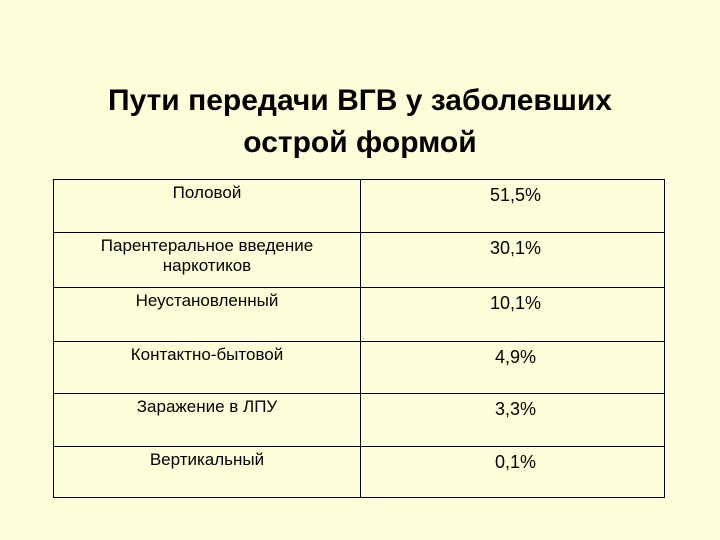  I want to click on route-label-cell: Половой, so click(207, 206).